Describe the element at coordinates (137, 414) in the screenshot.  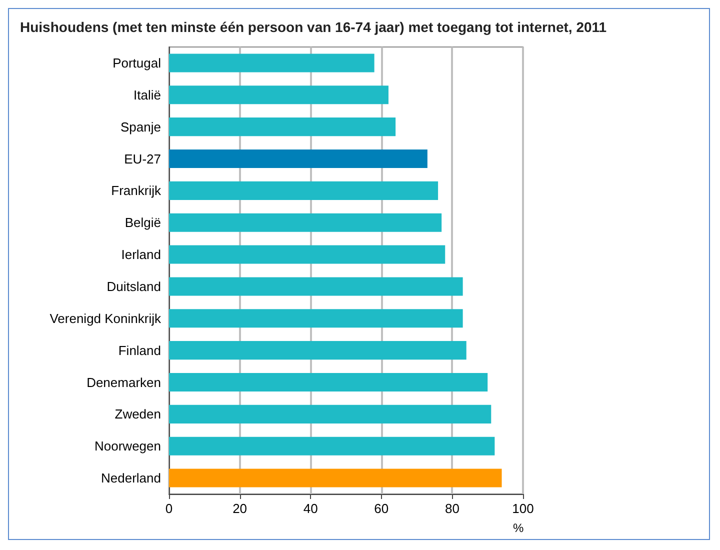
I see `y-tick-label: Zweden` at that location.